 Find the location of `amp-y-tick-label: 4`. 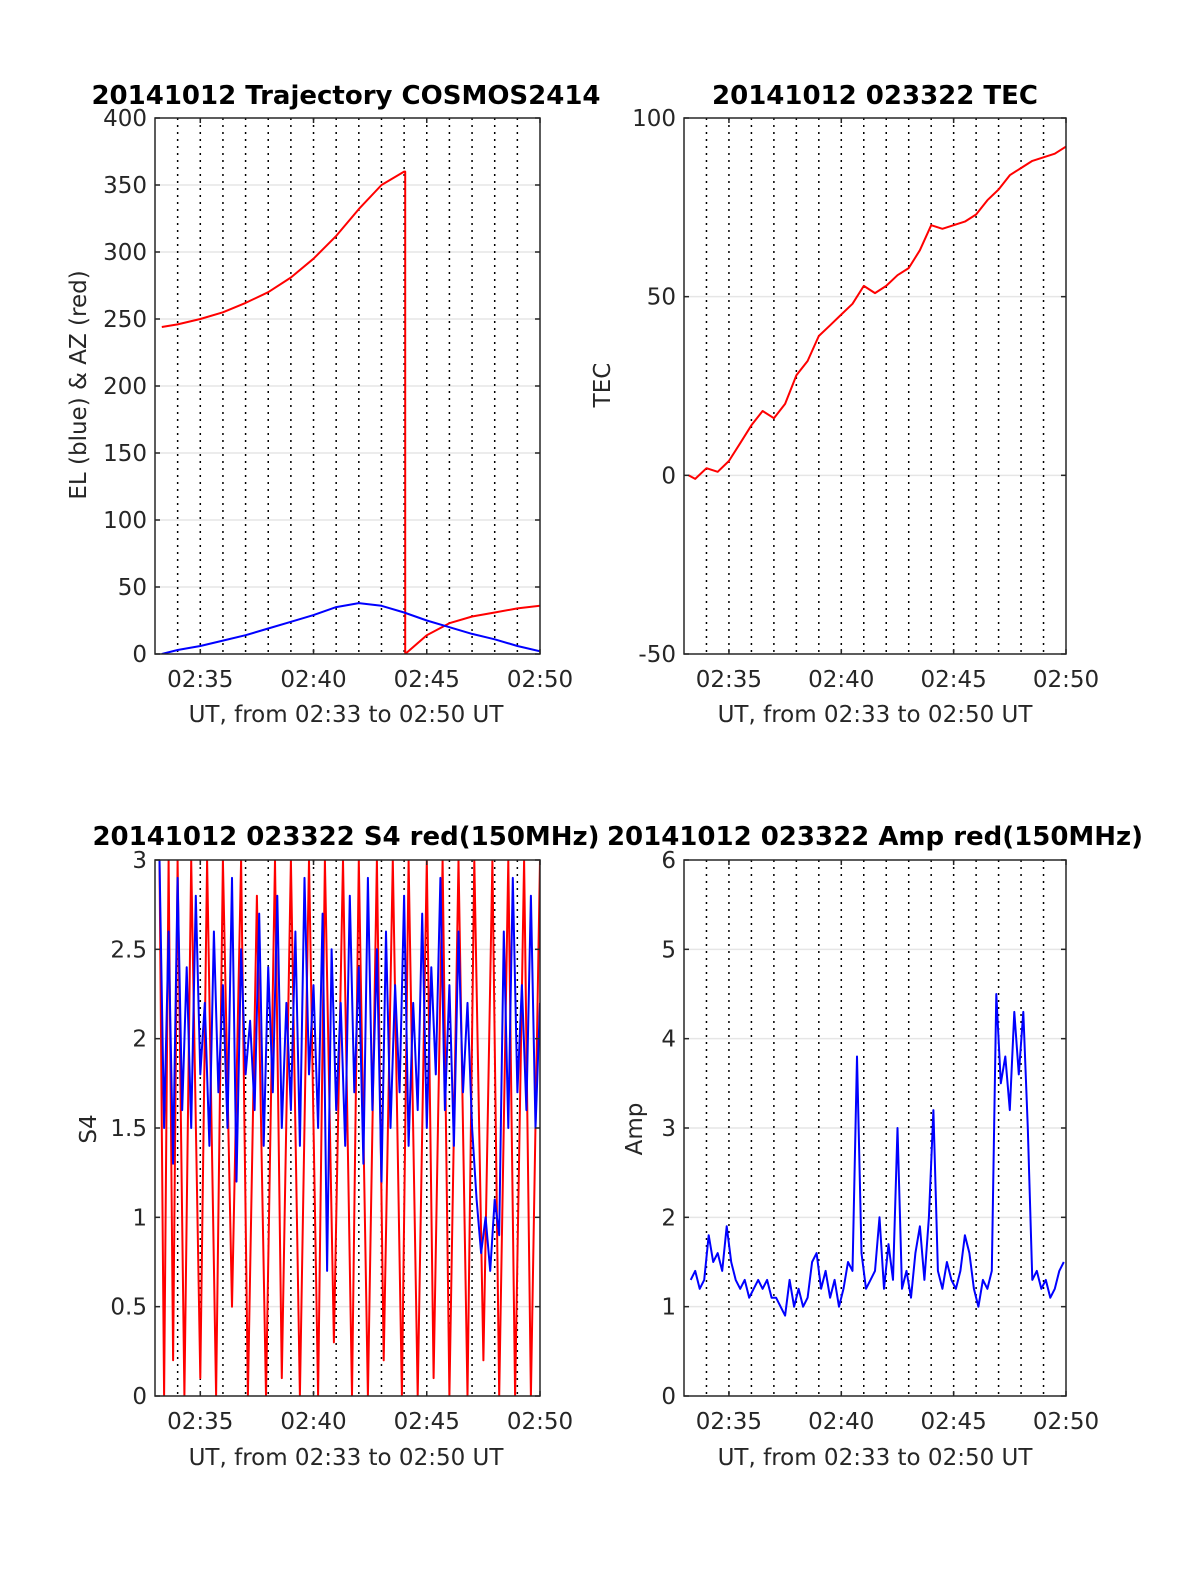

amp-y-tick-label: 4 is located at coordinates (668, 1040).